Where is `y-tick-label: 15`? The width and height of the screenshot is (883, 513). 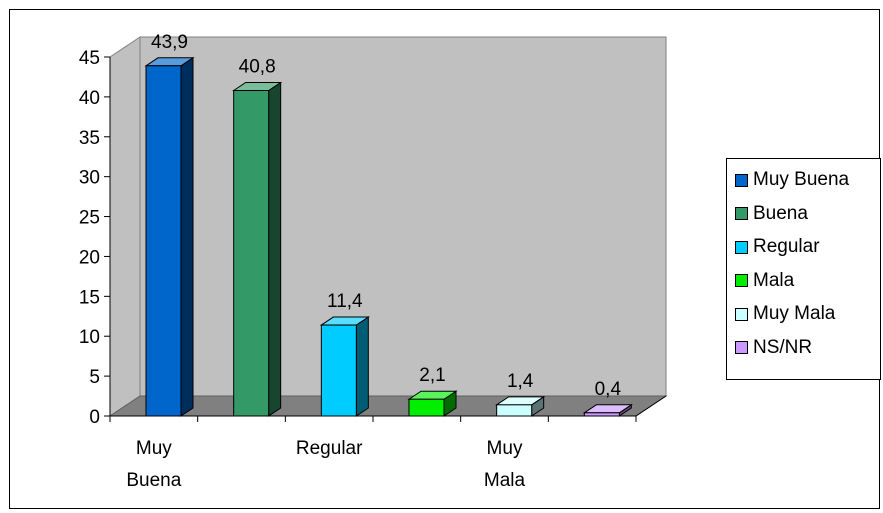
y-tick-label: 15 is located at coordinates (89, 297).